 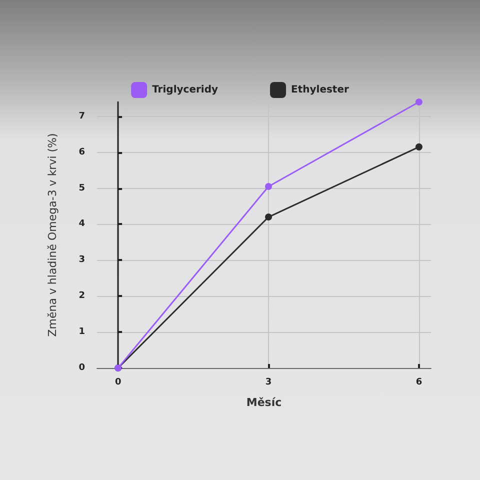 I want to click on y-tick-label: 3, so click(x=81, y=260).